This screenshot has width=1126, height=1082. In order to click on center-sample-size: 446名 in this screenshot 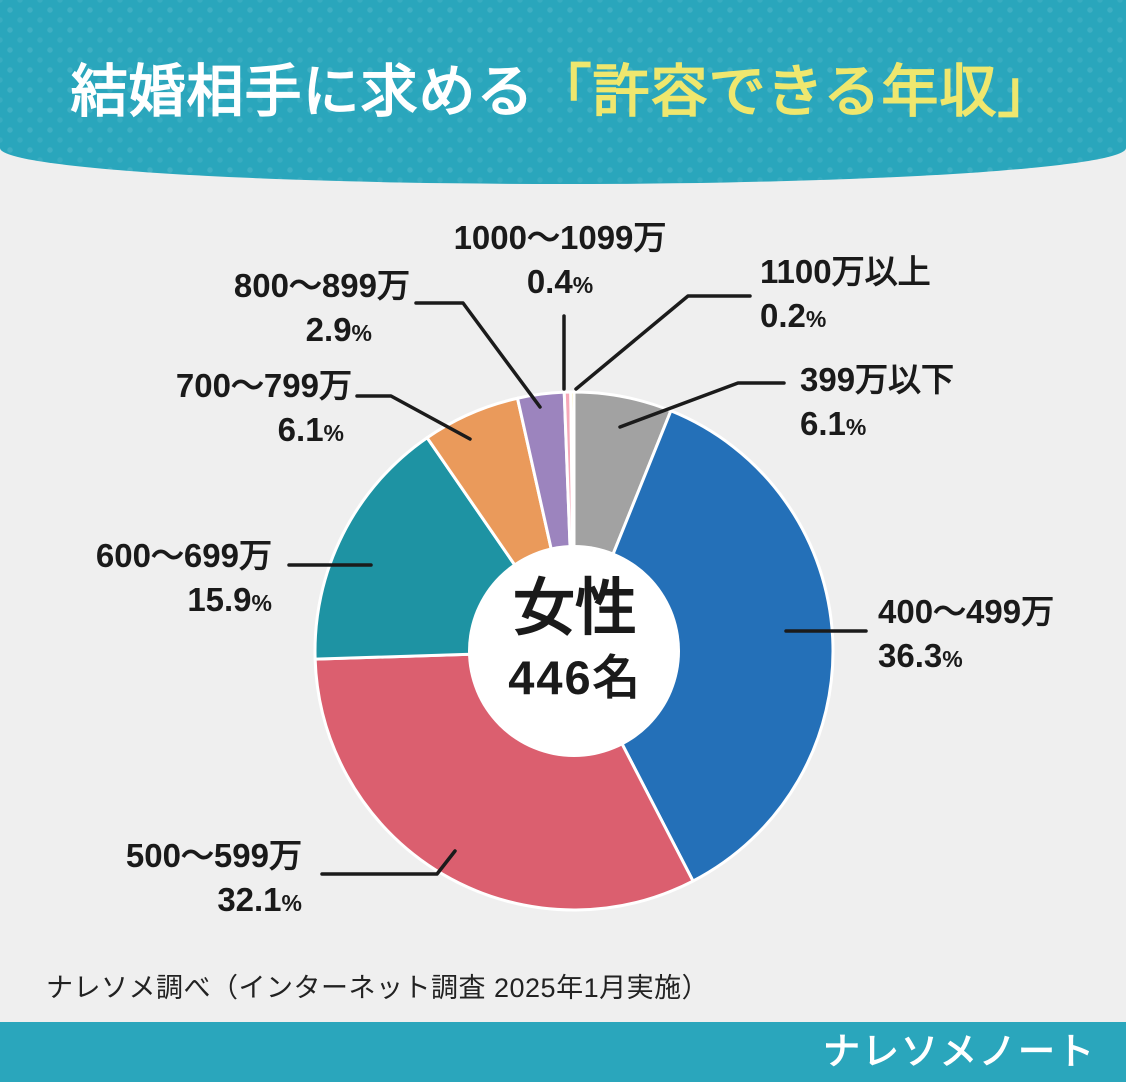, I will do `click(575, 677)`.